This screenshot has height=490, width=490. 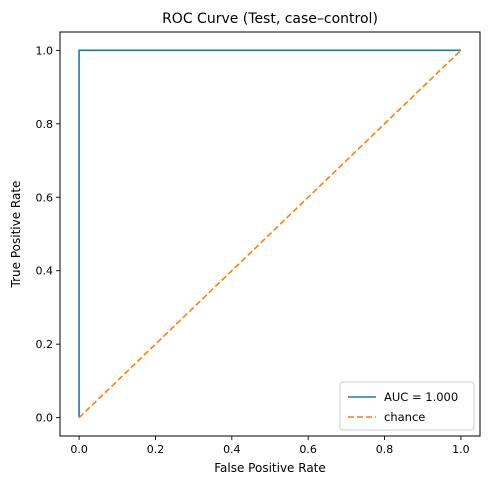 I want to click on x-axis-ticks: 0.0 0.2 0.4 0.6 0.8 1.0, so click(x=270, y=446).